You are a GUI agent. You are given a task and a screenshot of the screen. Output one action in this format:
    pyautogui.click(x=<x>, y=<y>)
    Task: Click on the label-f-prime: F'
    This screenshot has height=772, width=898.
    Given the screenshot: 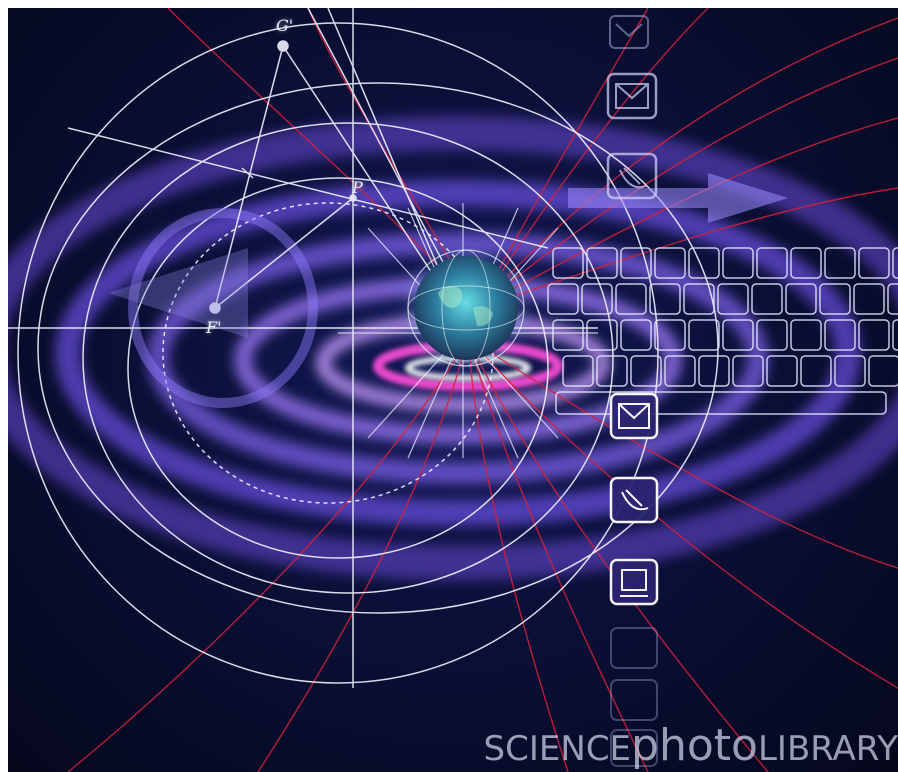 What is the action you would take?
    pyautogui.click(x=214, y=327)
    